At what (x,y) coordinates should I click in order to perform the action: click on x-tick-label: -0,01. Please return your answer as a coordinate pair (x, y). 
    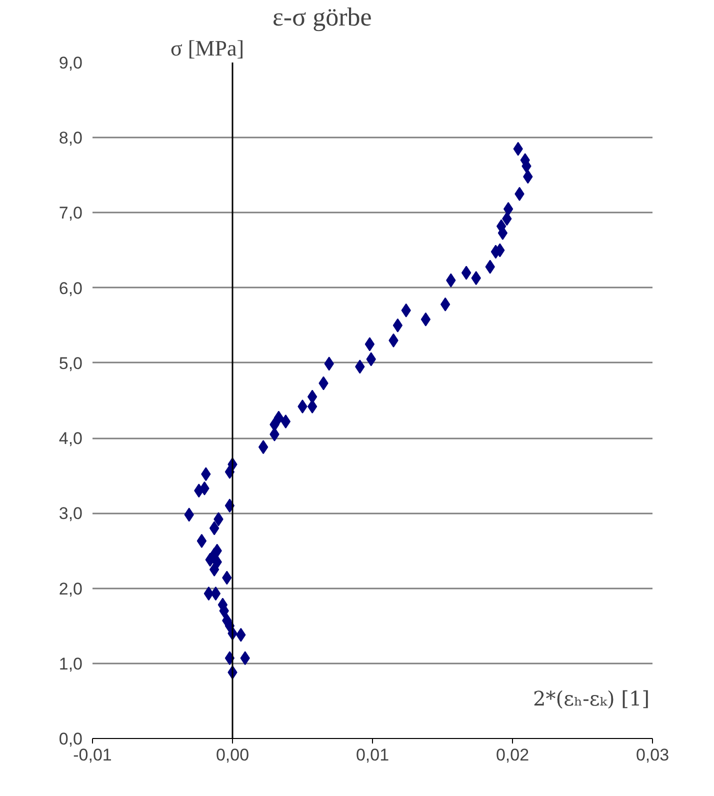
    Looking at the image, I should click on (92, 755).